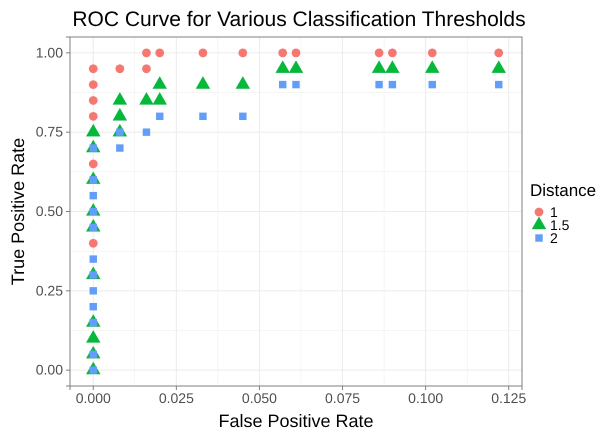  I want to click on legend-label: 1, so click(554, 212).